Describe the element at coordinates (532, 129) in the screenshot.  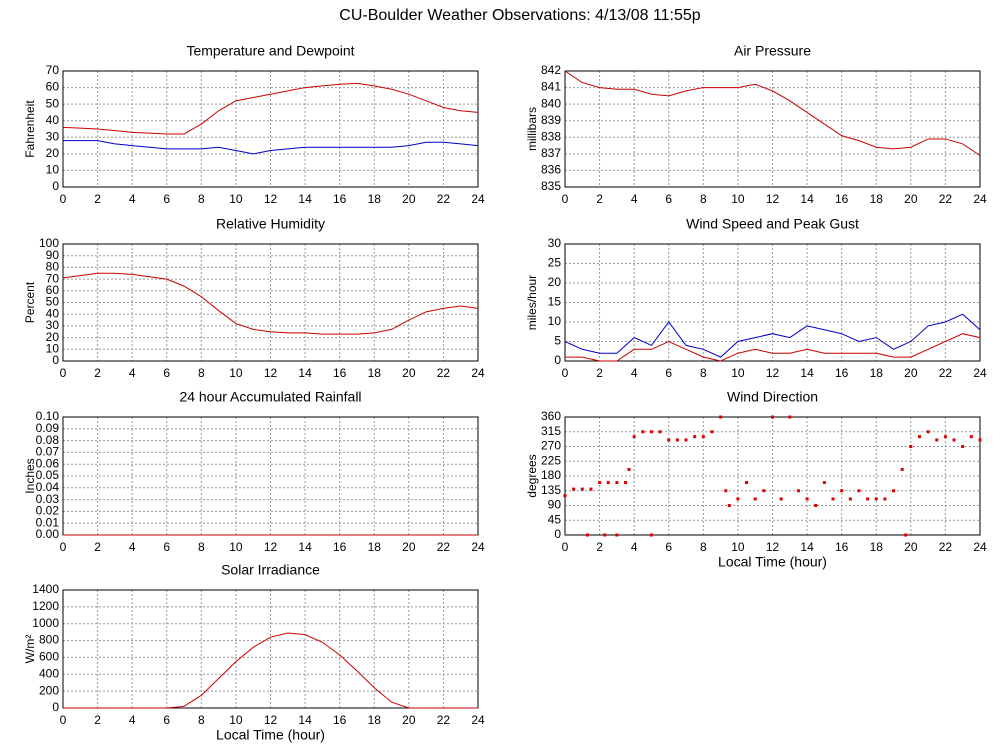
I see `y-axis-label: millibars` at that location.